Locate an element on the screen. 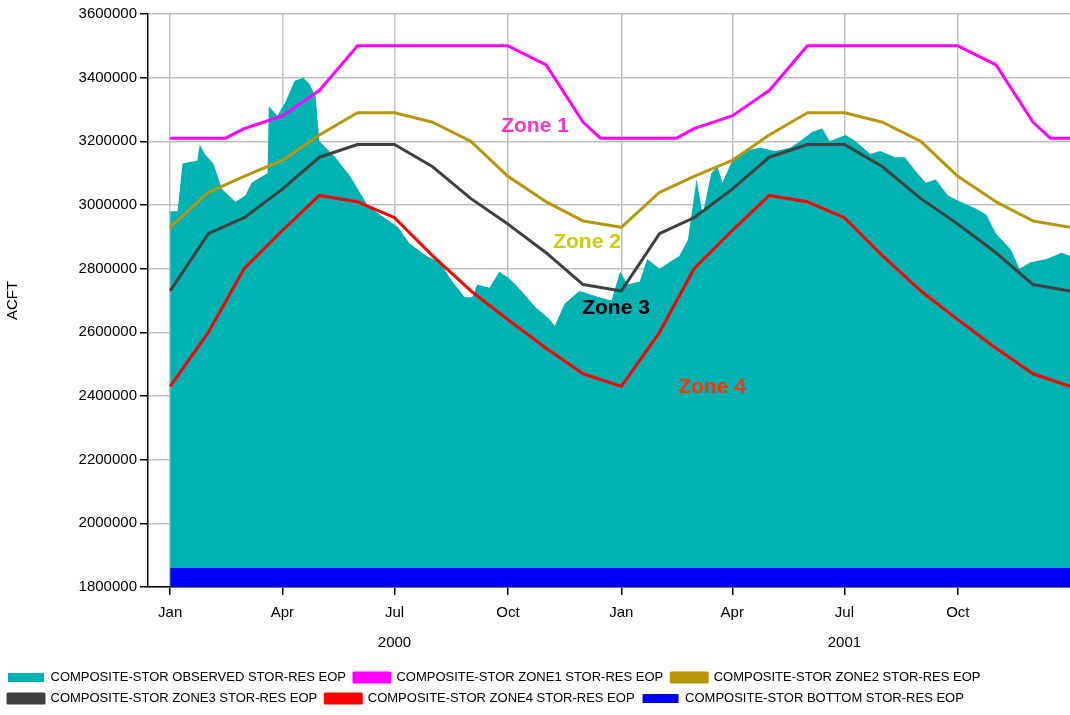  legend-label: COMPOSITE-STOR ZONE1 STOR-RES EOP is located at coordinates (530, 677).